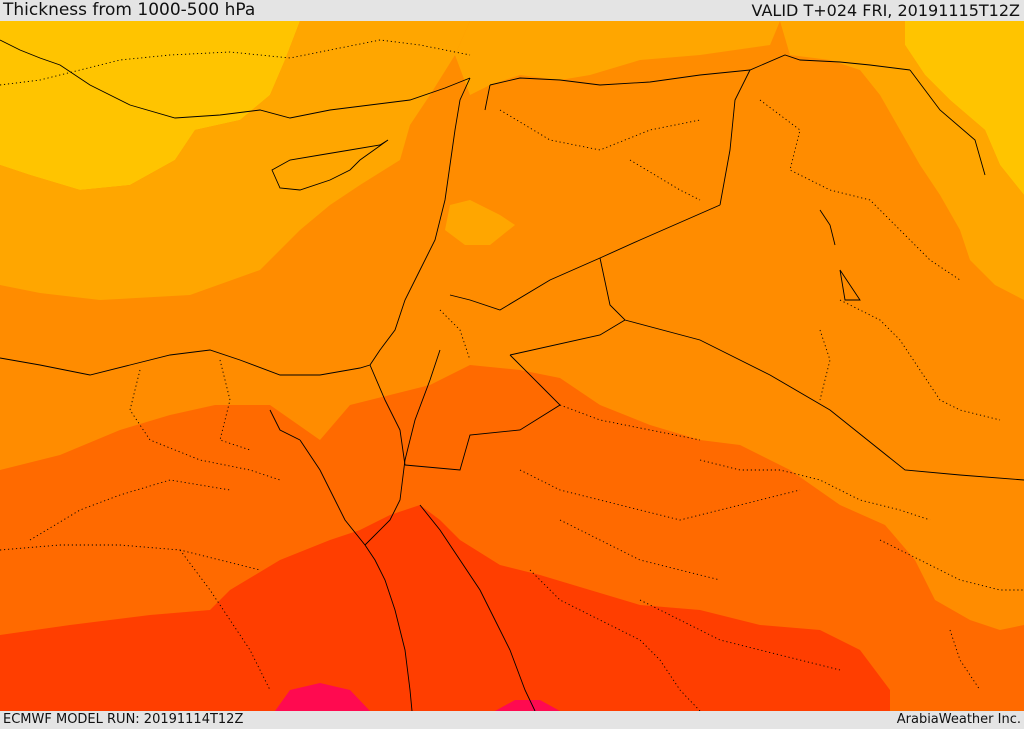 The height and width of the screenshot is (729, 1024). I want to click on model-run-label: ECMWF MODEL RUN: 20191114T12Z, so click(123, 719).